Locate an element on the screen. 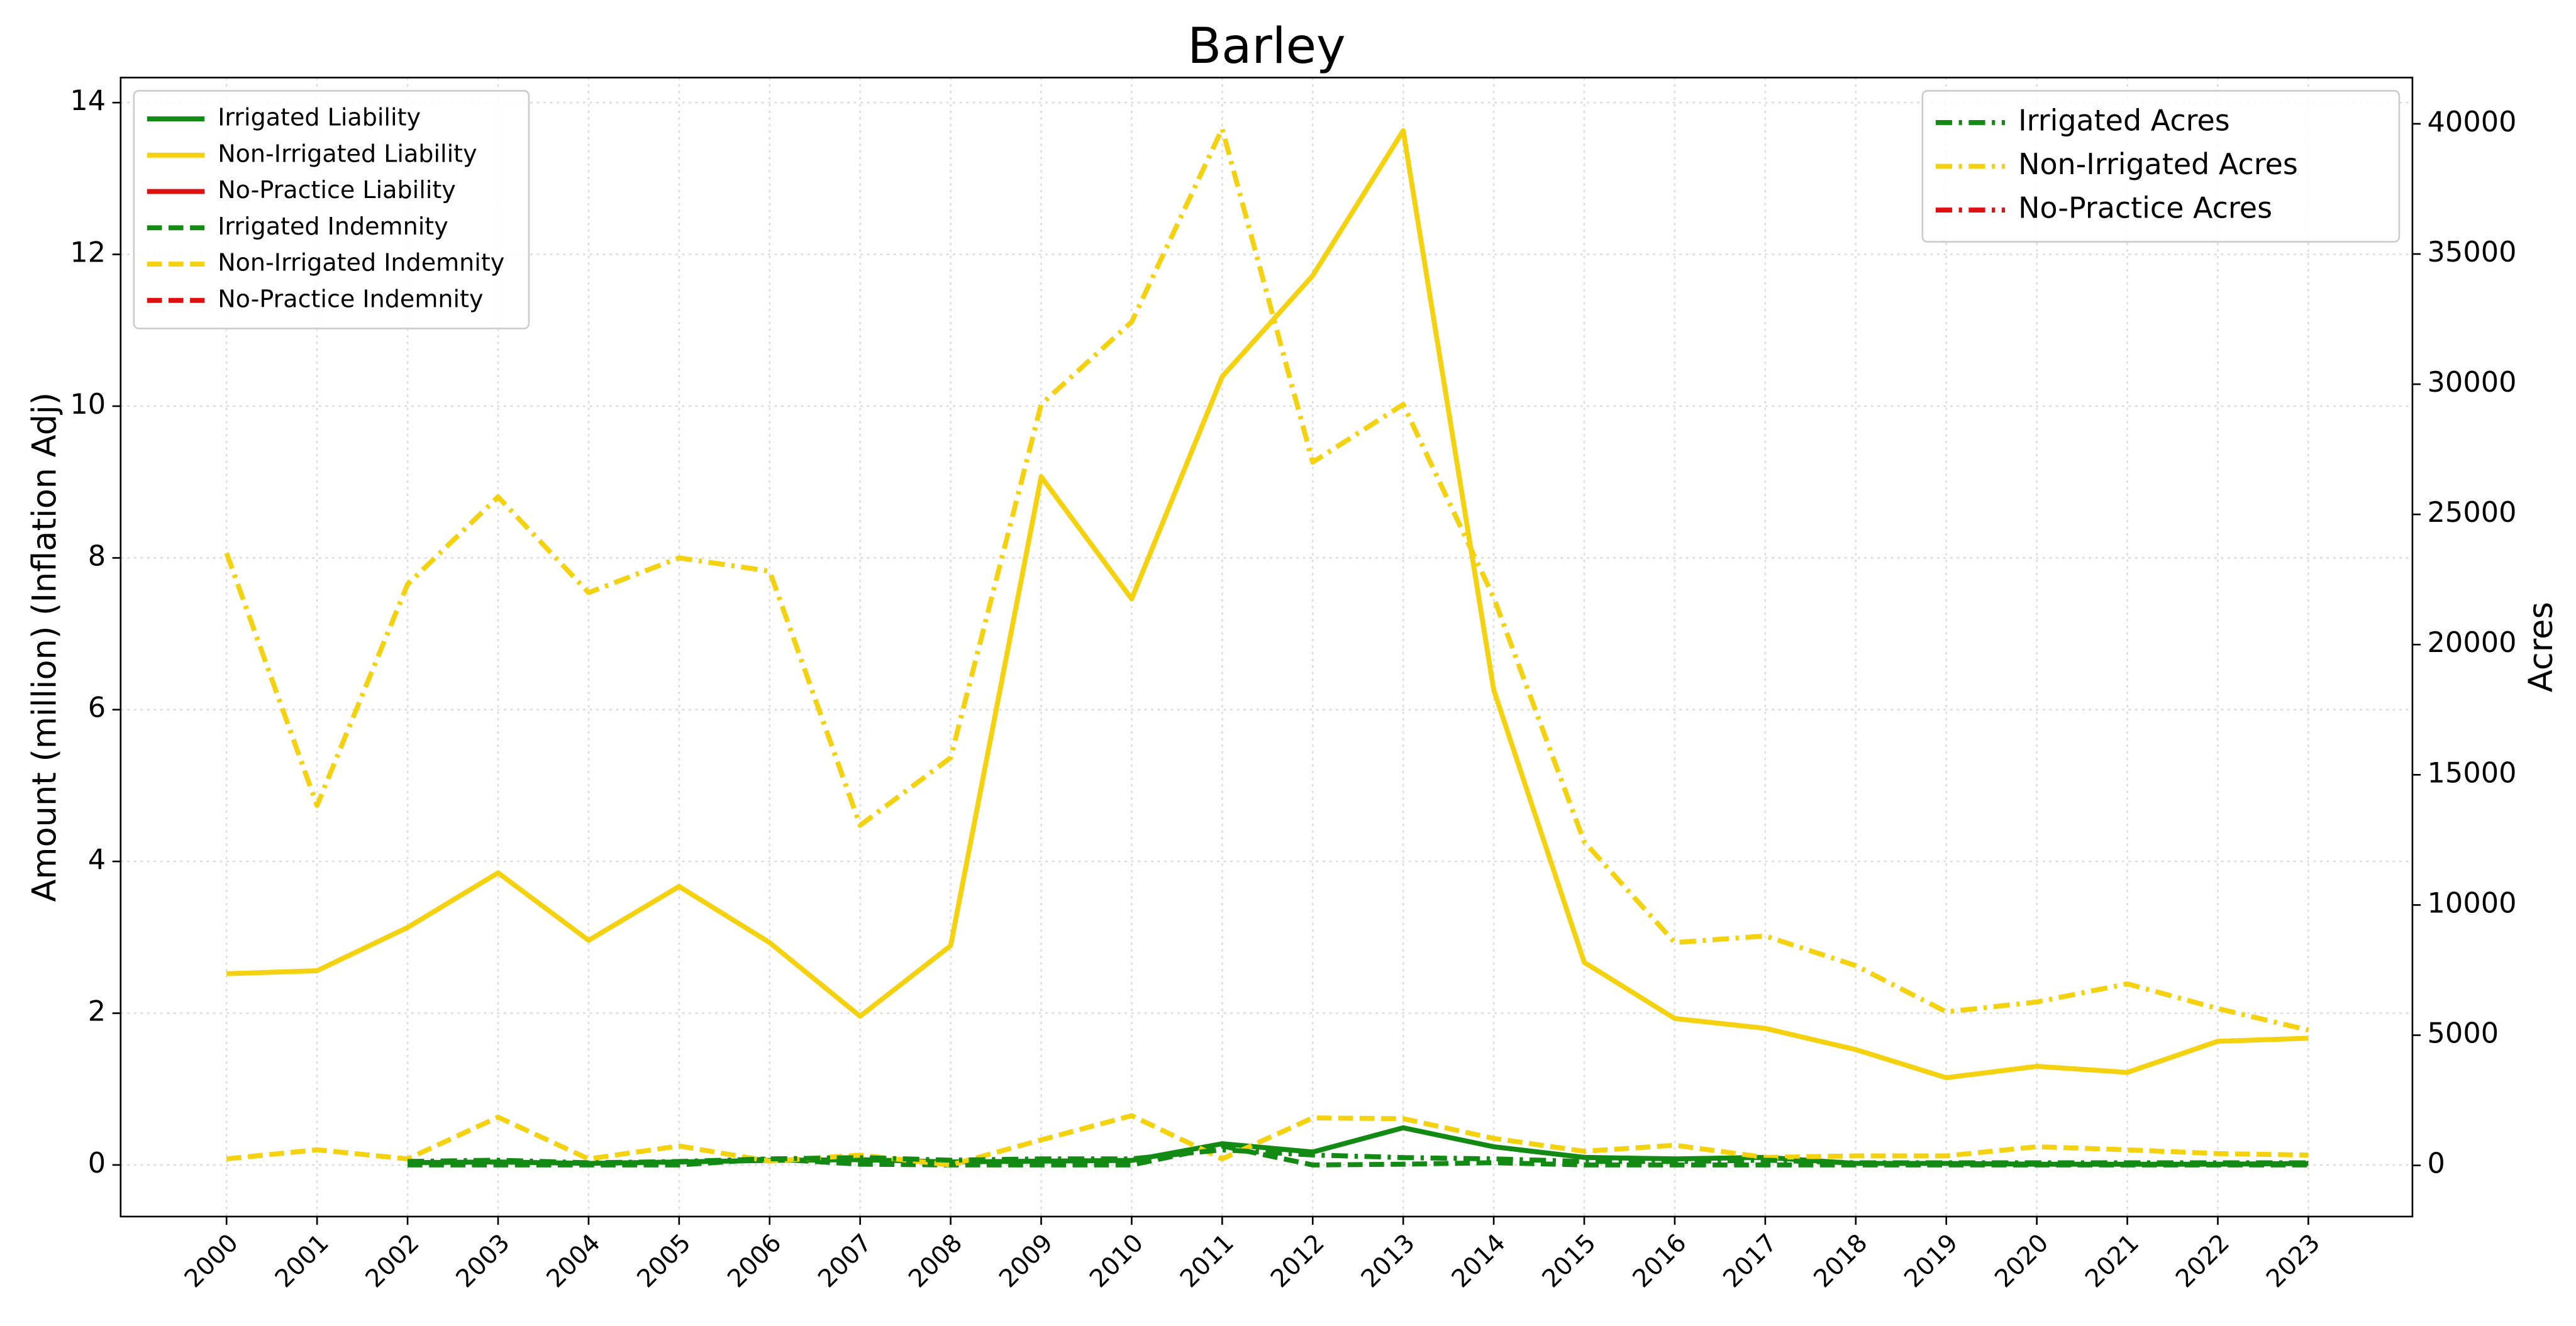 The height and width of the screenshot is (1326, 2576). x-tick-label: 2003 is located at coordinates (482, 1261).